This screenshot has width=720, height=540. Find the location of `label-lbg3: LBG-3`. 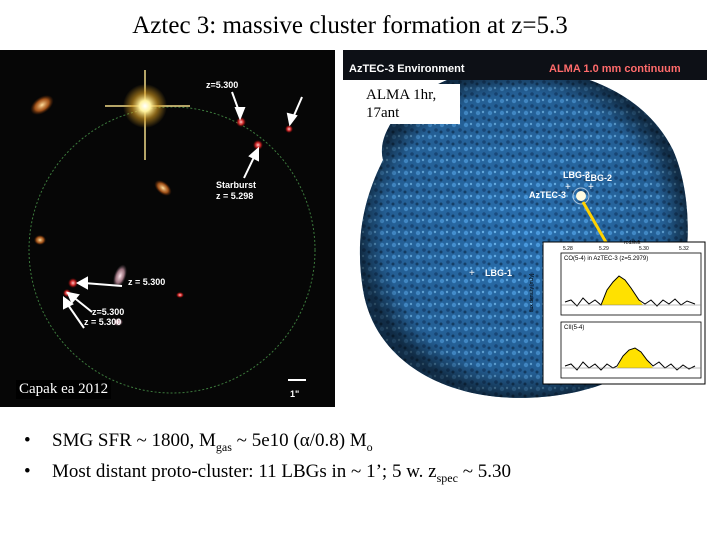

label-lbg3: LBG-3 is located at coordinates (576, 175).